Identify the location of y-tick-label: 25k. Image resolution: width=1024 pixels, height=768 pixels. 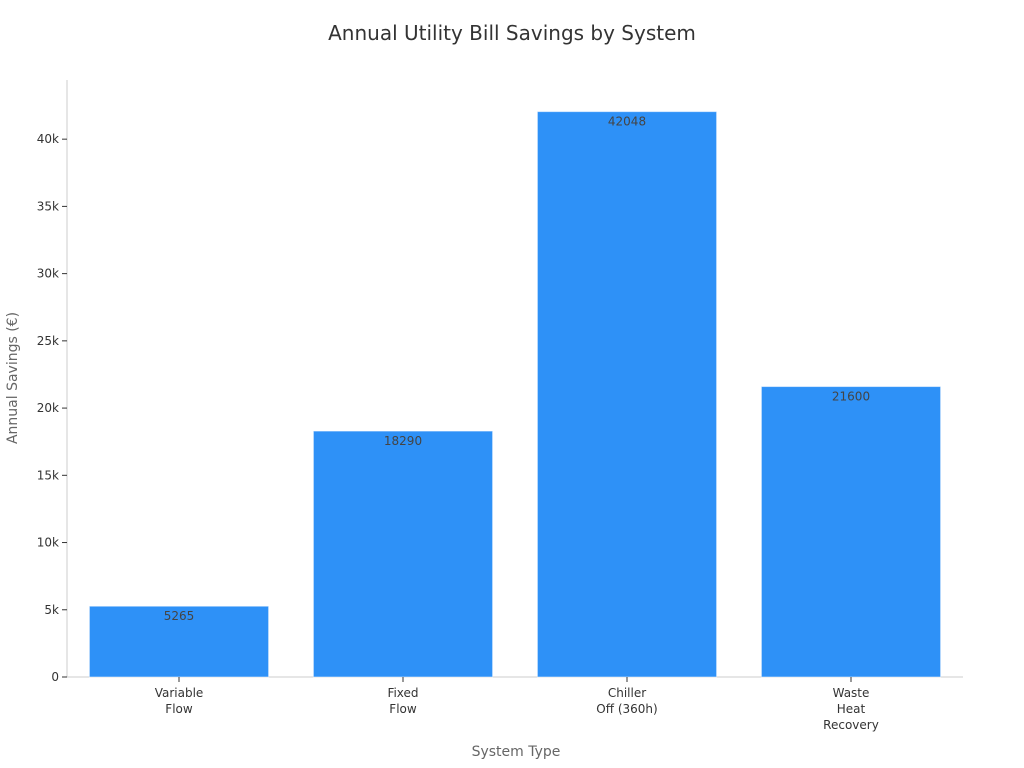
(48, 341).